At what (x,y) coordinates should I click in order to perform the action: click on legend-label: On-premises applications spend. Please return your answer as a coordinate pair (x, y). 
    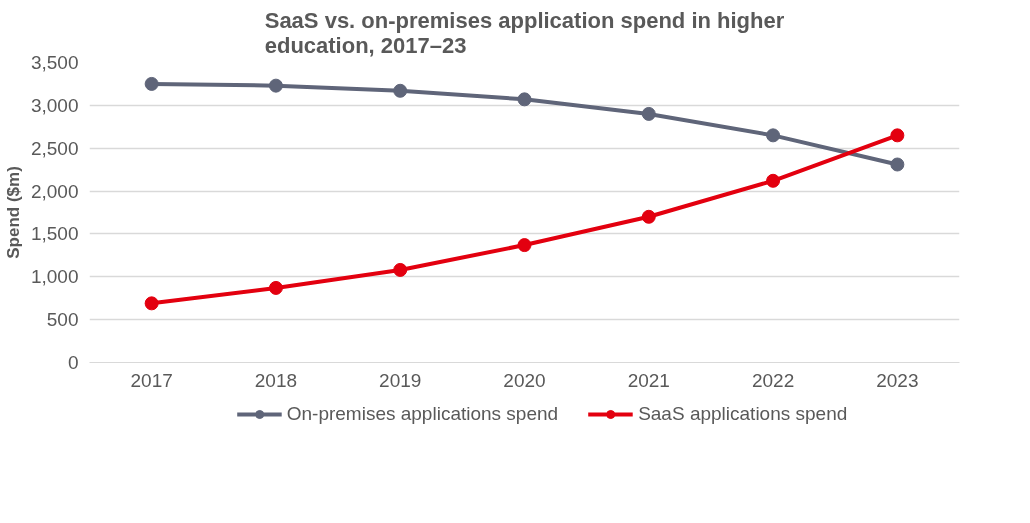
    Looking at the image, I should click on (422, 414).